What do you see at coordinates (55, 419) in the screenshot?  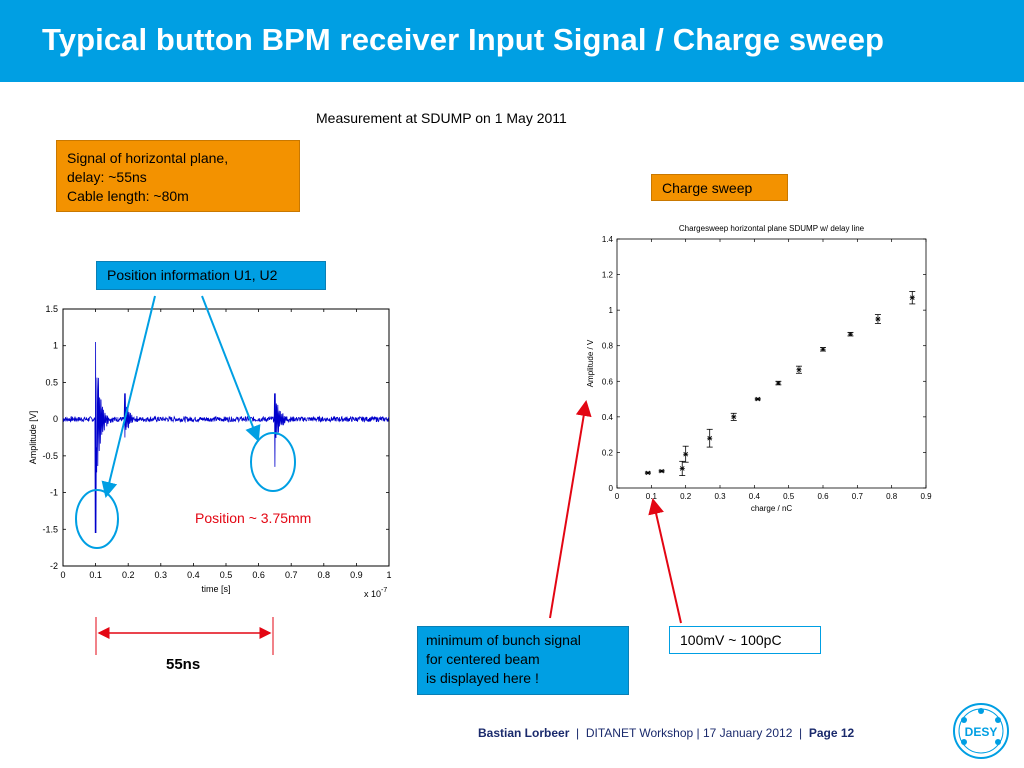 I see `signal-ytick-label: 0` at bounding box center [55, 419].